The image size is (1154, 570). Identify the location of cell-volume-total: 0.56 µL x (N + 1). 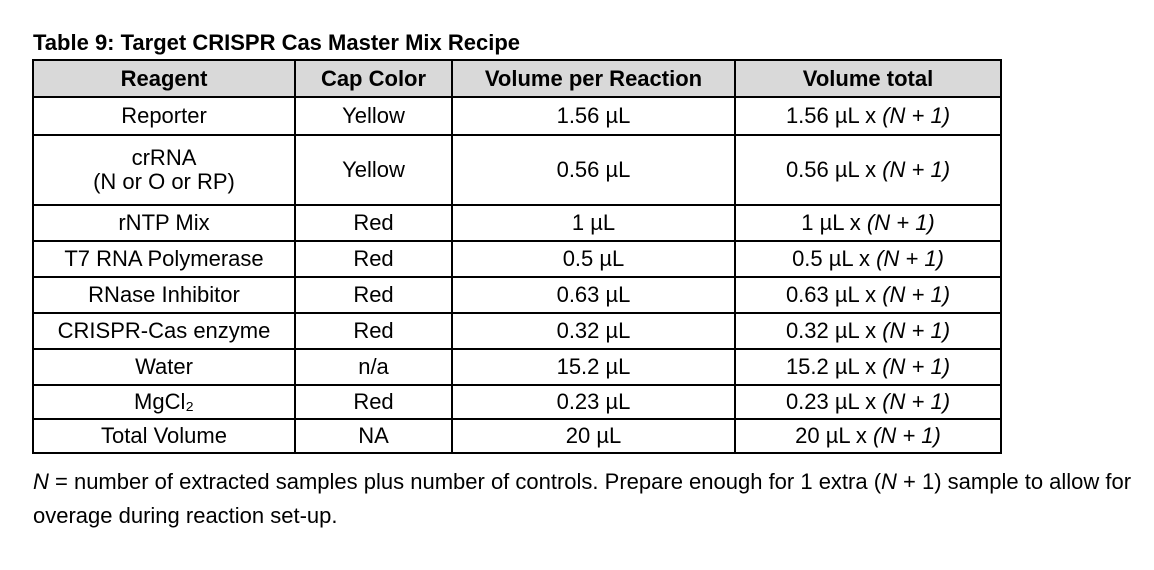
(868, 170).